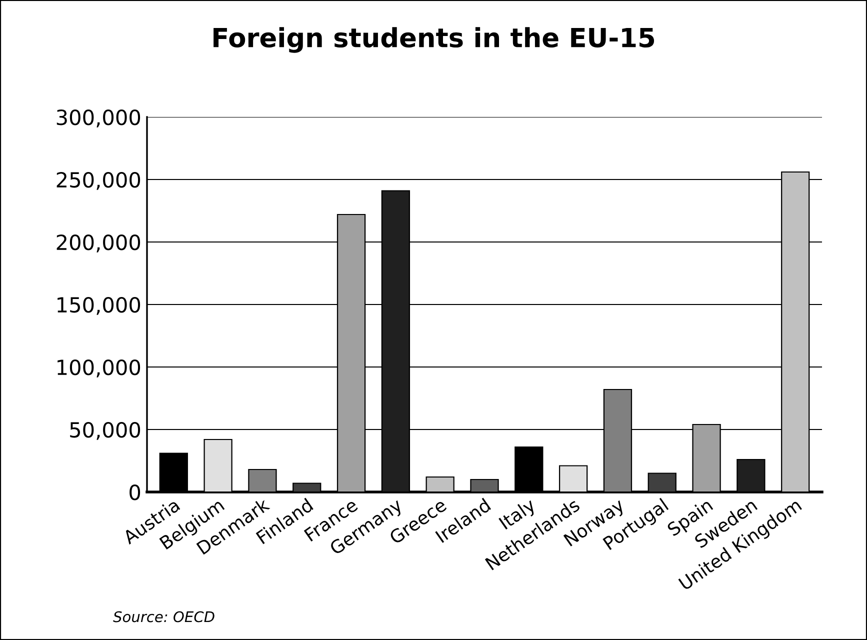  Describe the element at coordinates (98, 118) in the screenshot. I see `y-tick-label: 300,000` at that location.